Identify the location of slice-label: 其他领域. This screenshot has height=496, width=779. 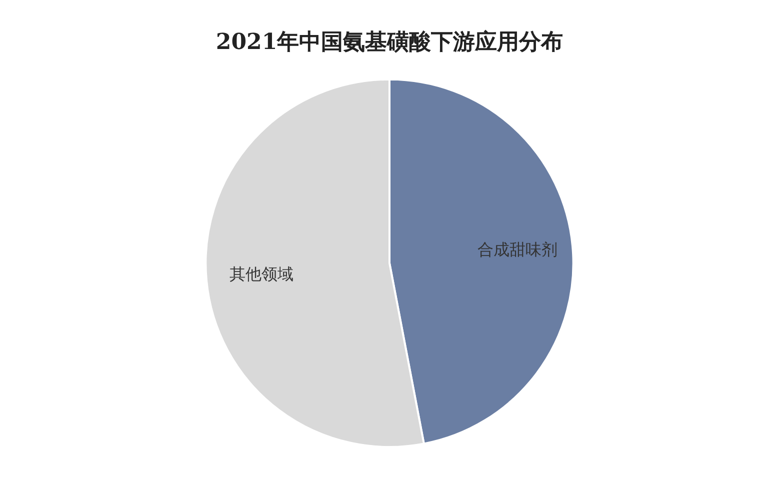
(261, 274).